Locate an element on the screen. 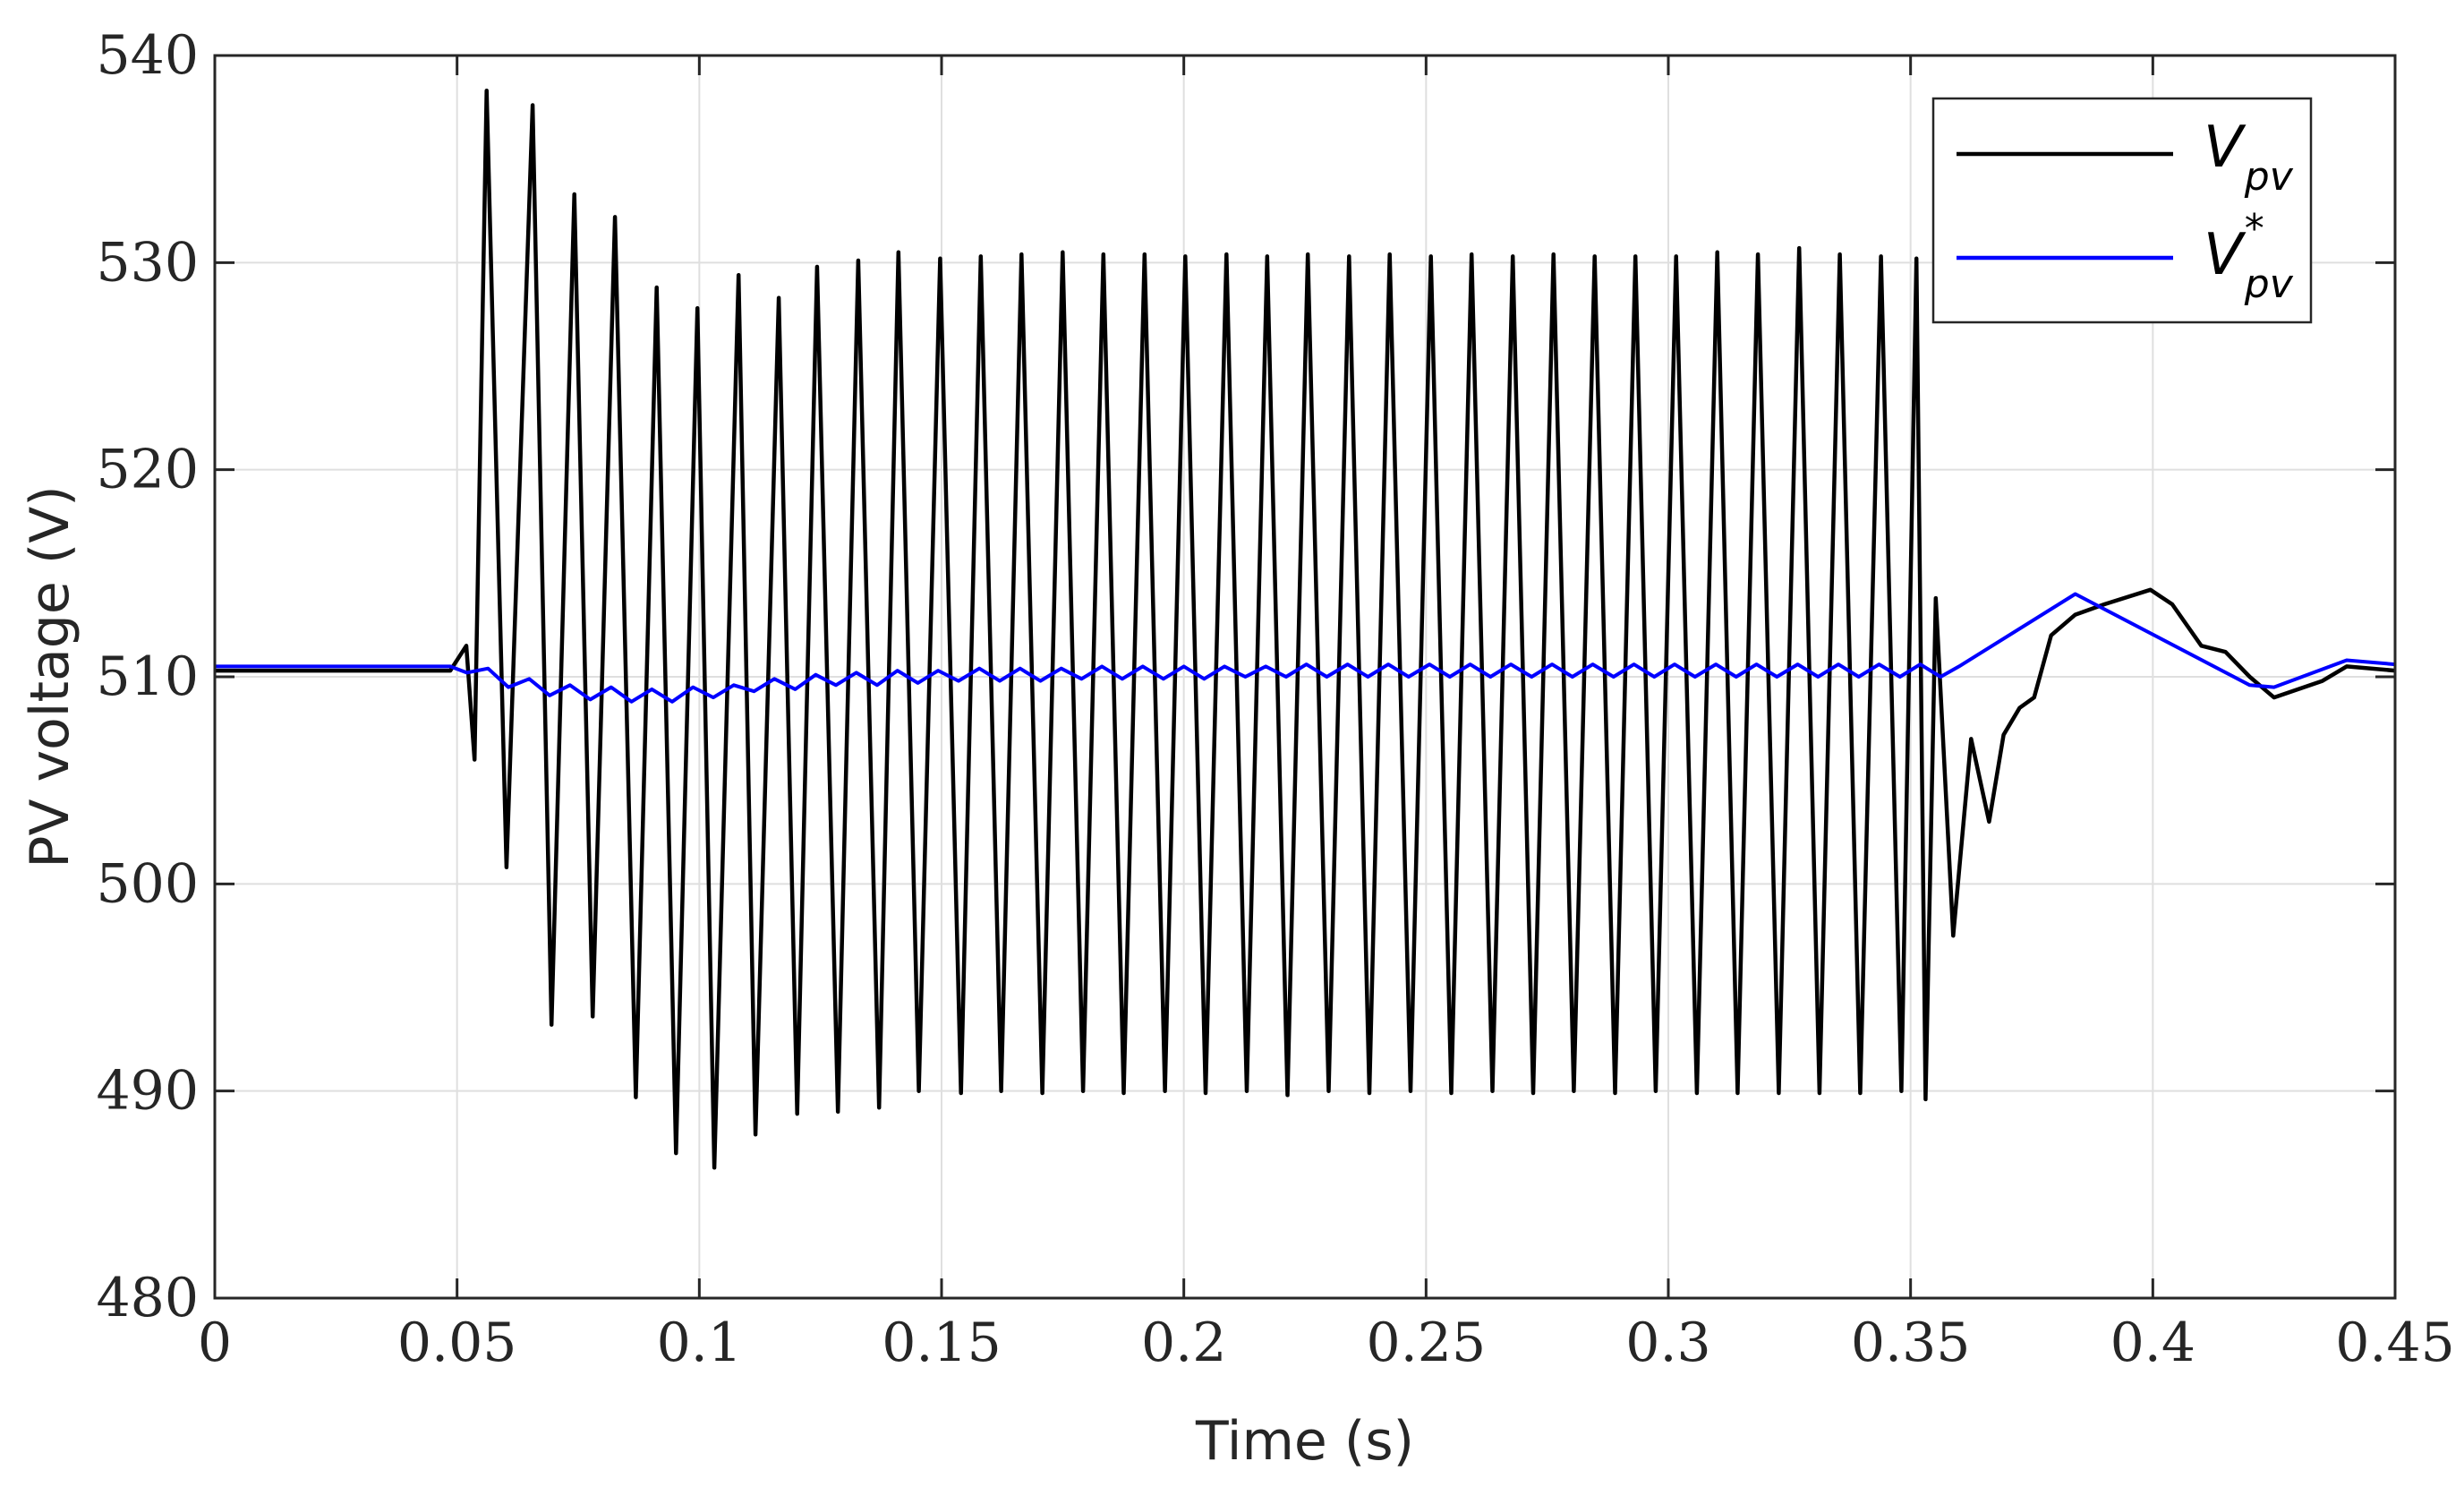 The width and height of the screenshot is (2464, 1487). legend: Vpv V* pv is located at coordinates (2122, 211).